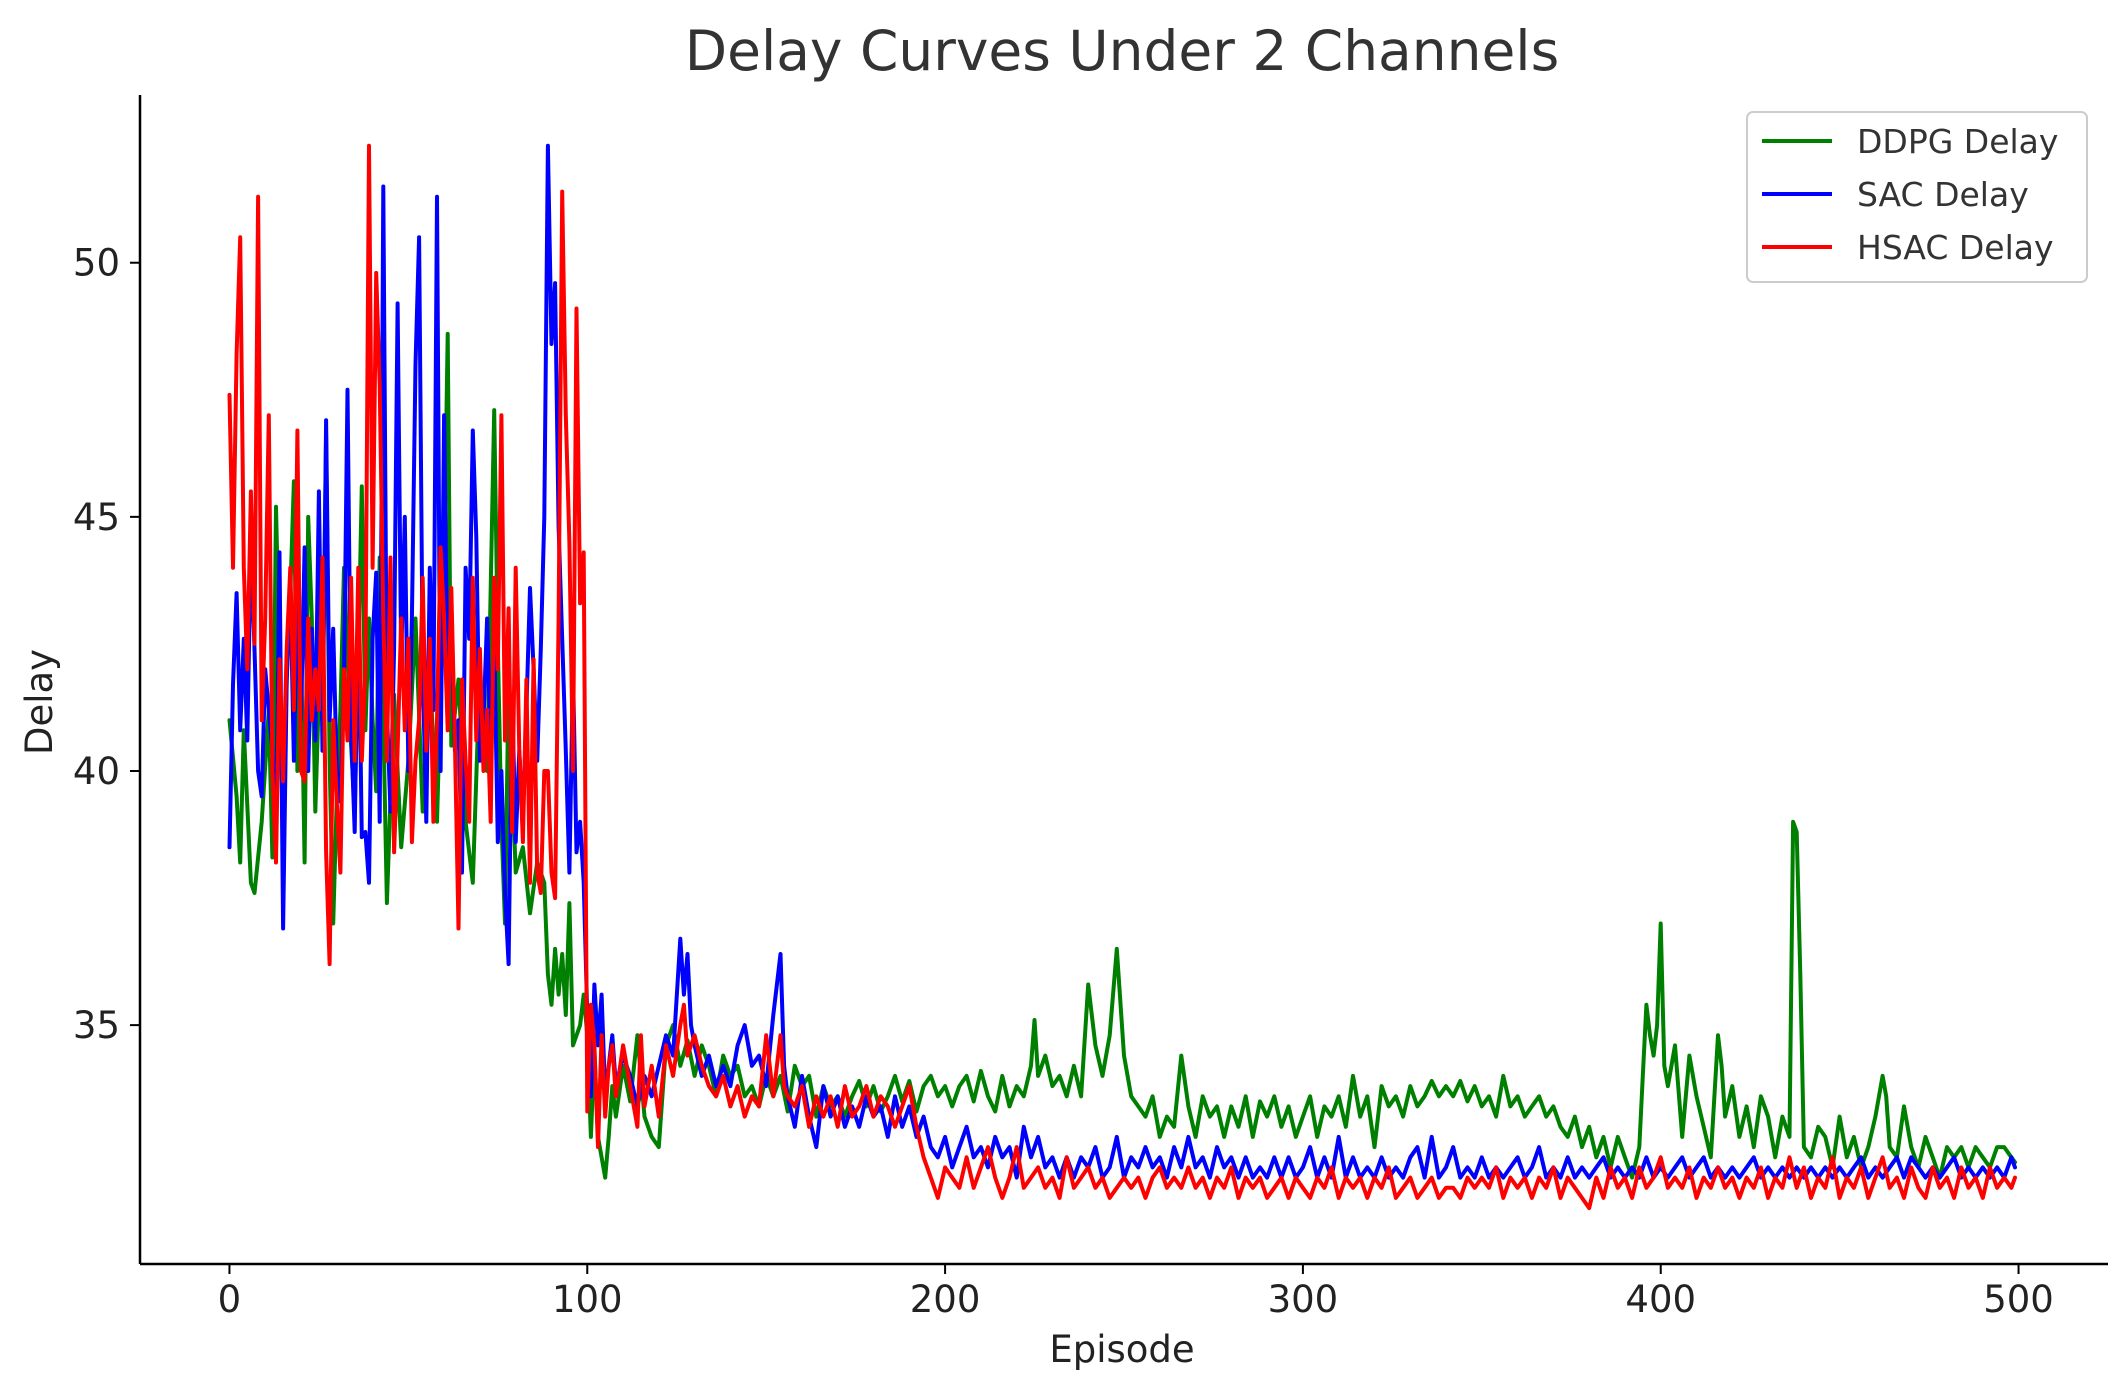  Describe the element at coordinates (1957, 141) in the screenshot. I see `legend-label: DDPG Delay` at that location.